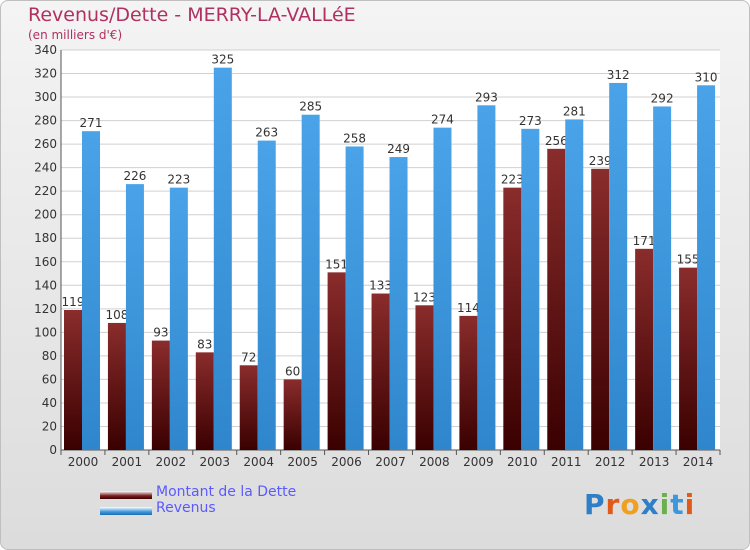  I want to click on y-tick-label: 200, so click(45, 215).